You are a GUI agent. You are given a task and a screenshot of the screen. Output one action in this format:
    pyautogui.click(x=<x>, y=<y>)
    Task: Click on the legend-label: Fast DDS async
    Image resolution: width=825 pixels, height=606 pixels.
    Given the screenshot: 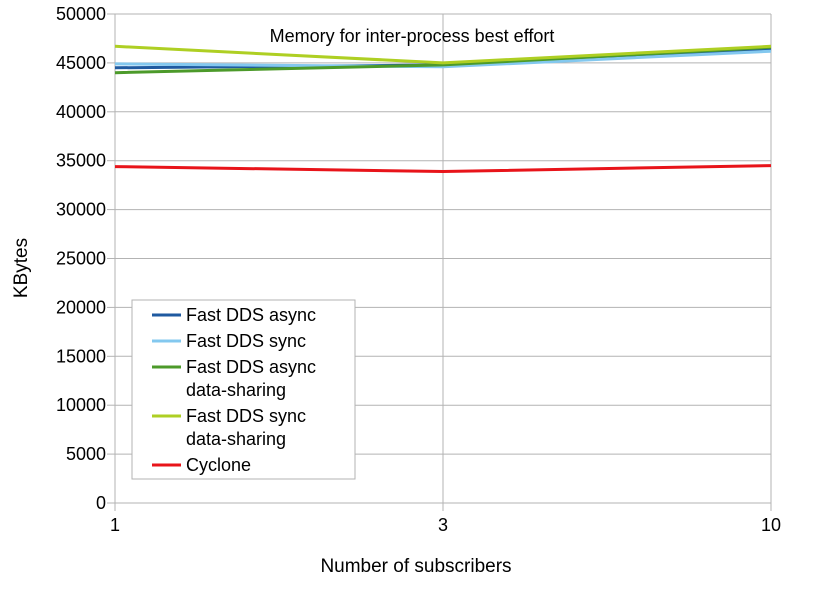 What is the action you would take?
    pyautogui.click(x=251, y=315)
    